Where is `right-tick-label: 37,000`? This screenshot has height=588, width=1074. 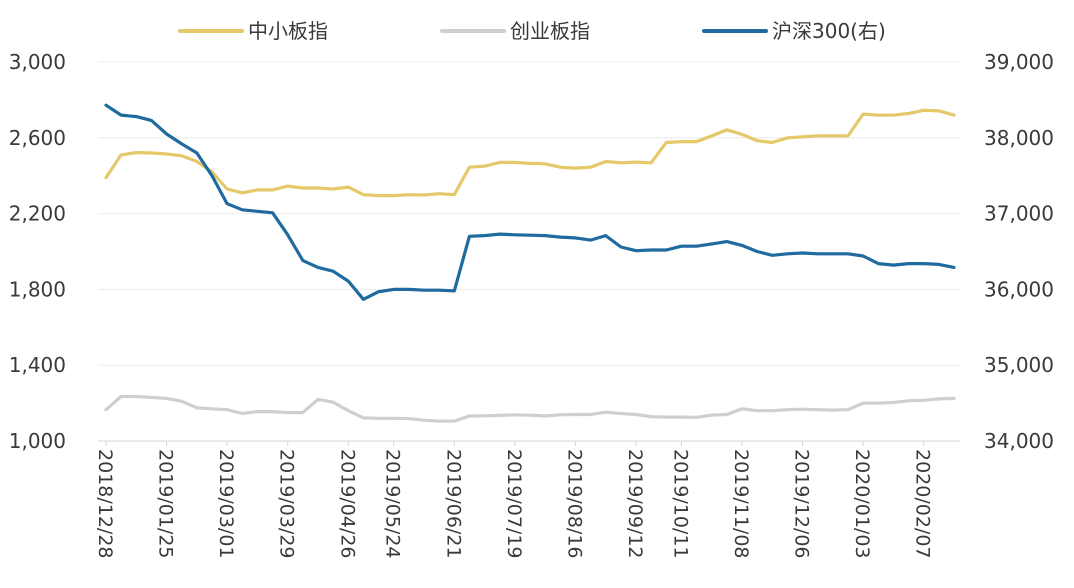 right-tick-label: 37,000 is located at coordinates (1019, 214).